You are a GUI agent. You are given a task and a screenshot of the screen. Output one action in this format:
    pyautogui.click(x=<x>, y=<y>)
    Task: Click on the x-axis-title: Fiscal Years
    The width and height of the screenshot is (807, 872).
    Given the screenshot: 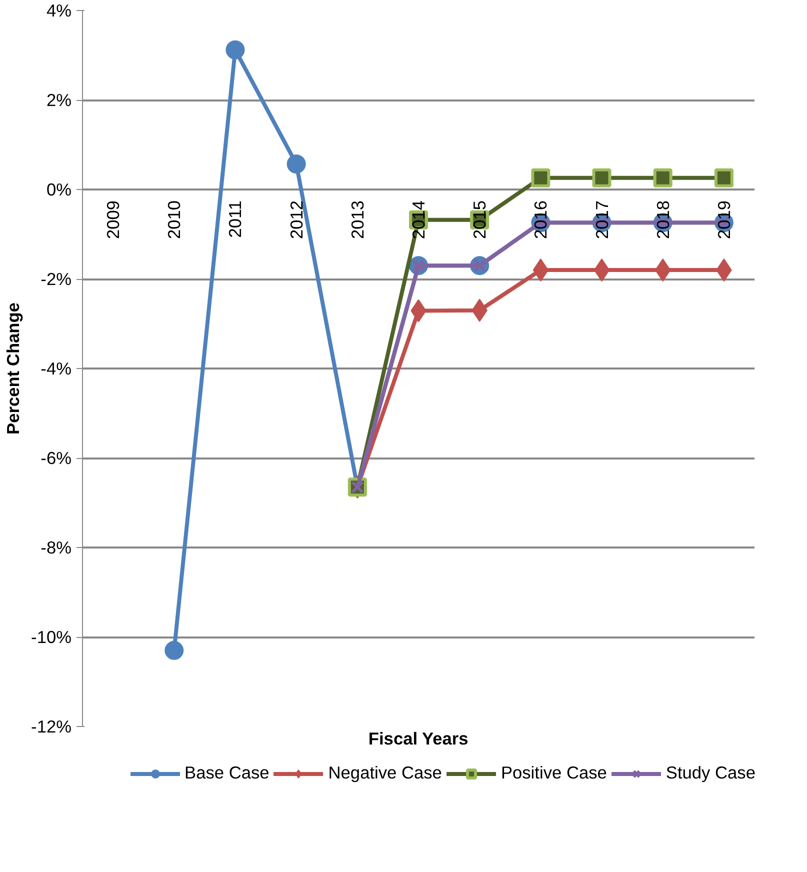 What is the action you would take?
    pyautogui.click(x=418, y=738)
    